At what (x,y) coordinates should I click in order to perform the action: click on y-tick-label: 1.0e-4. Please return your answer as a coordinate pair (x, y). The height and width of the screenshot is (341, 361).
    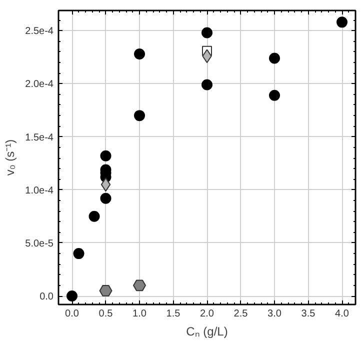
    Looking at the image, I should click on (39, 190).